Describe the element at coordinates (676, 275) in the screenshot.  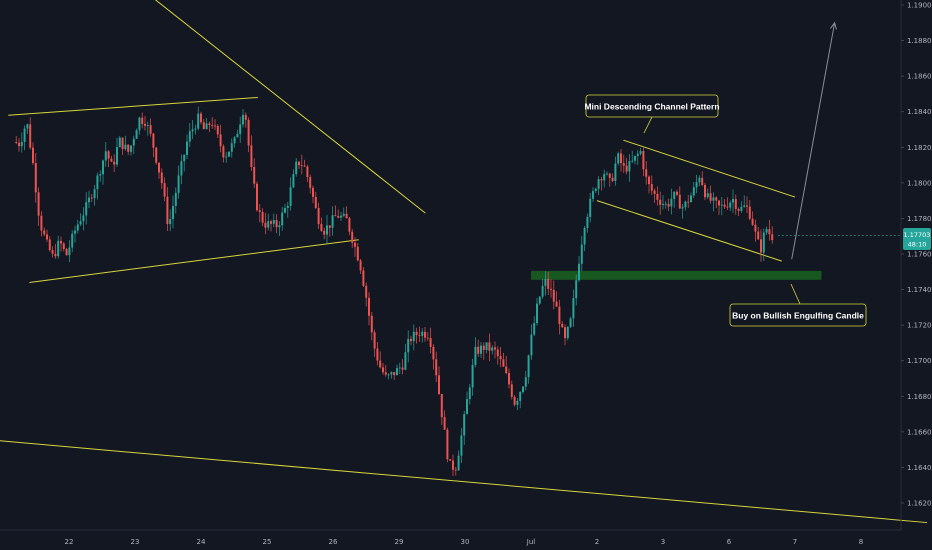
I see `zone-layer` at that location.